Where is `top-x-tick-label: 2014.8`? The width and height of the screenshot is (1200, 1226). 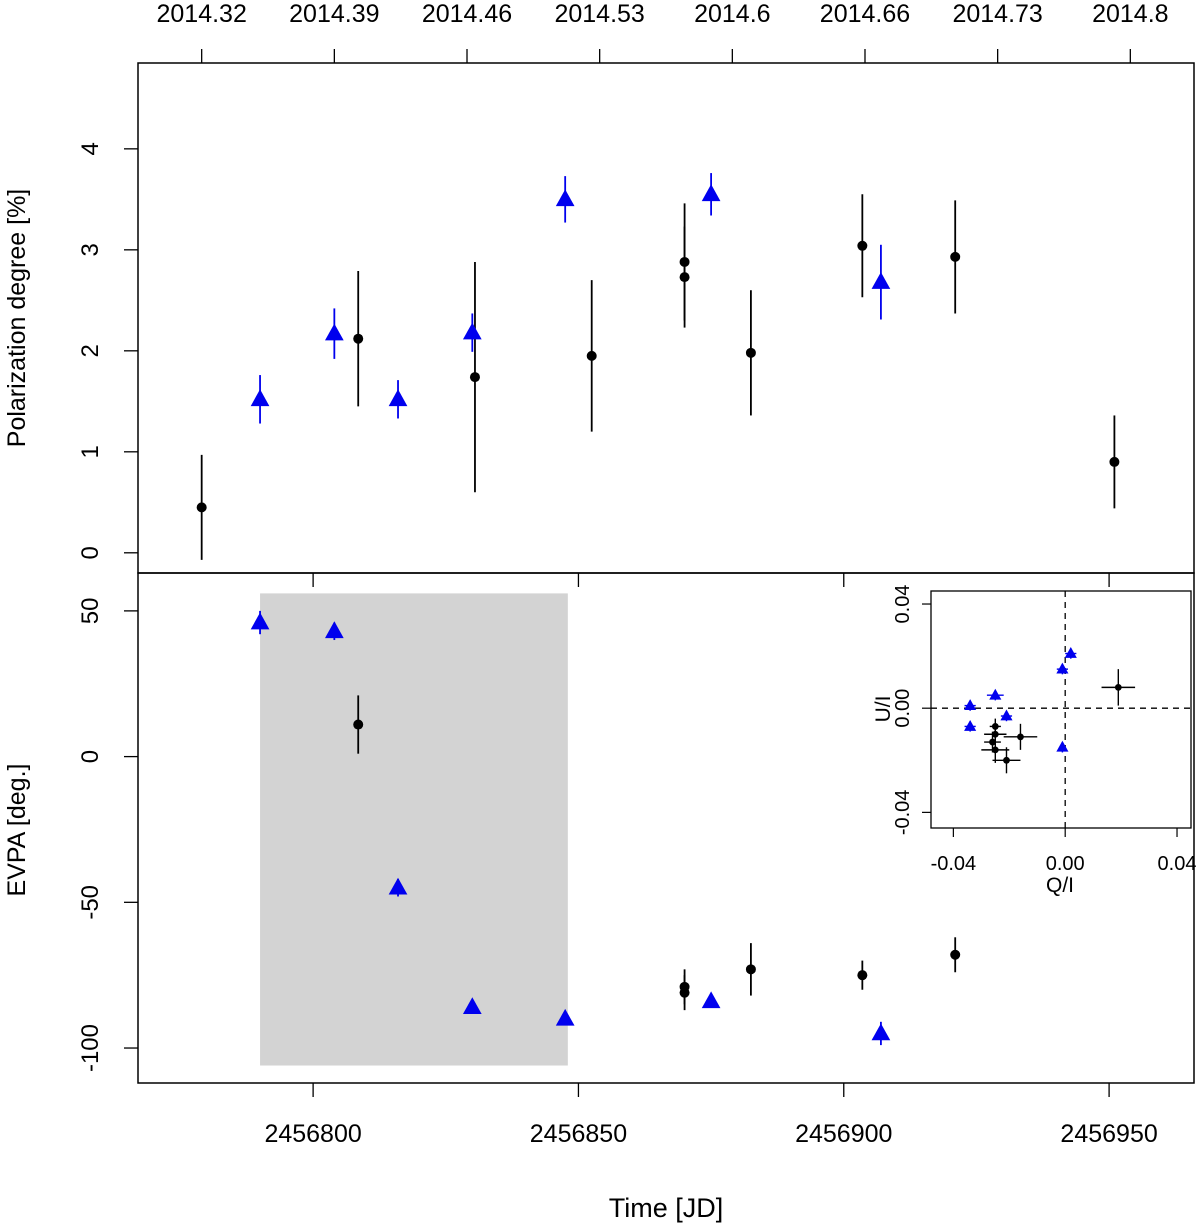 top-x-tick-label: 2014.8 is located at coordinates (1130, 14).